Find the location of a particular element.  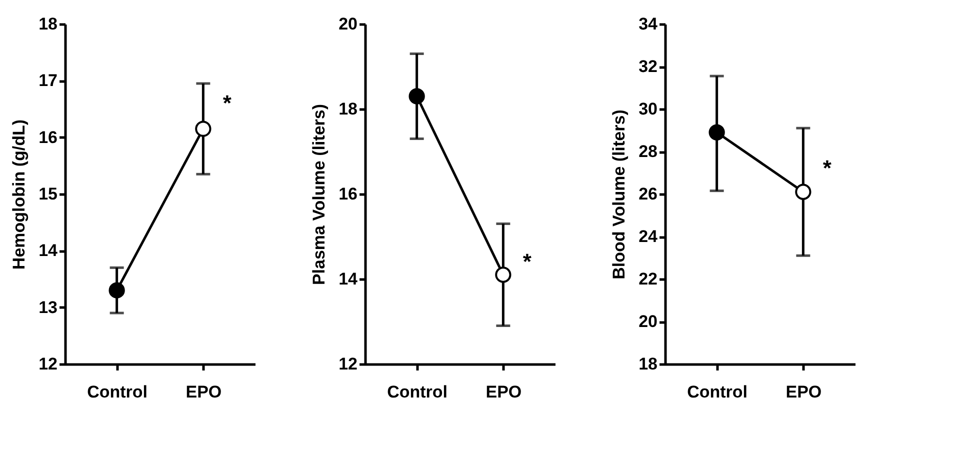

y-tick-label: 13 is located at coordinates (48, 307).